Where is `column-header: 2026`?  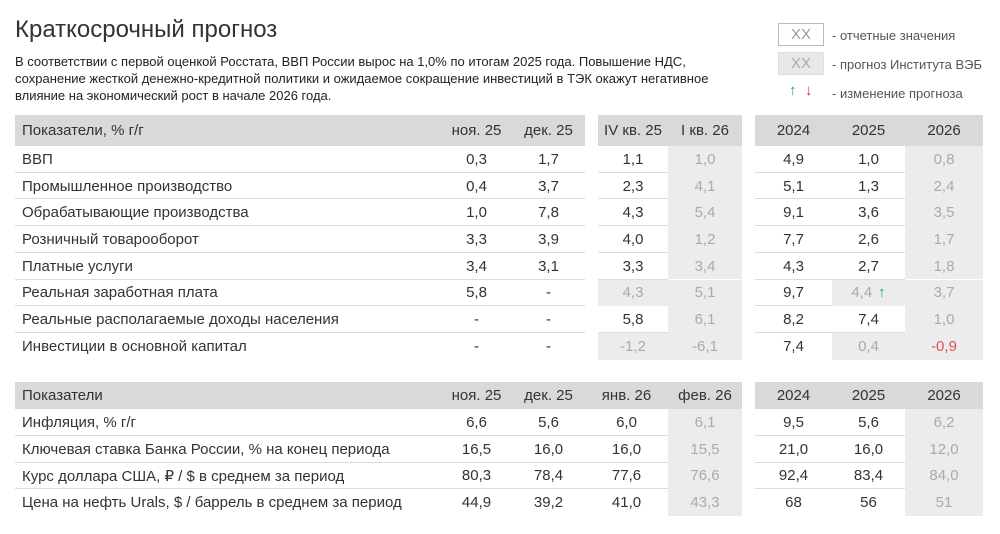 column-header: 2026 is located at coordinates (944, 395).